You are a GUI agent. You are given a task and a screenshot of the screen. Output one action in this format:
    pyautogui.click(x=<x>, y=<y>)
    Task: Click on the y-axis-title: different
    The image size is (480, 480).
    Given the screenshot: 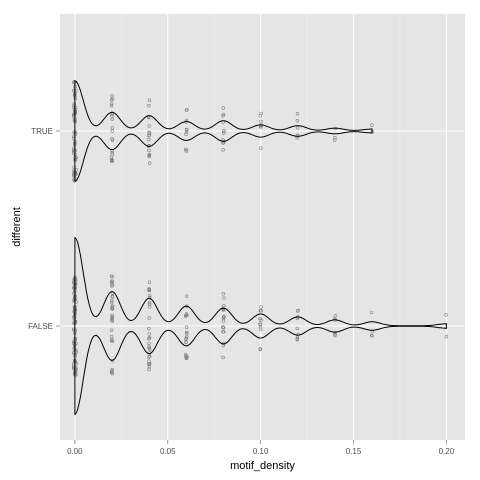 What is the action you would take?
    pyautogui.click(x=17, y=227)
    